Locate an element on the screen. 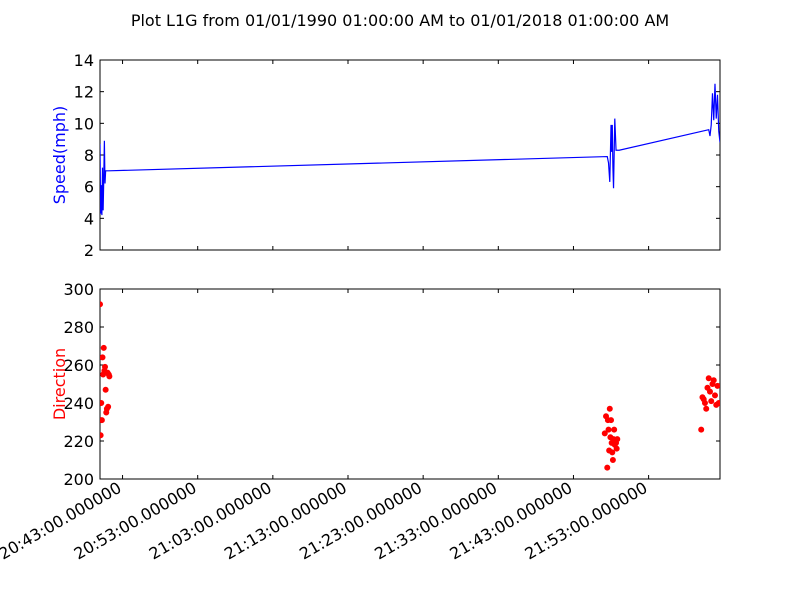 The width and height of the screenshot is (800, 600). x-tick-label: 20:53:00.000000 is located at coordinates (135, 520).